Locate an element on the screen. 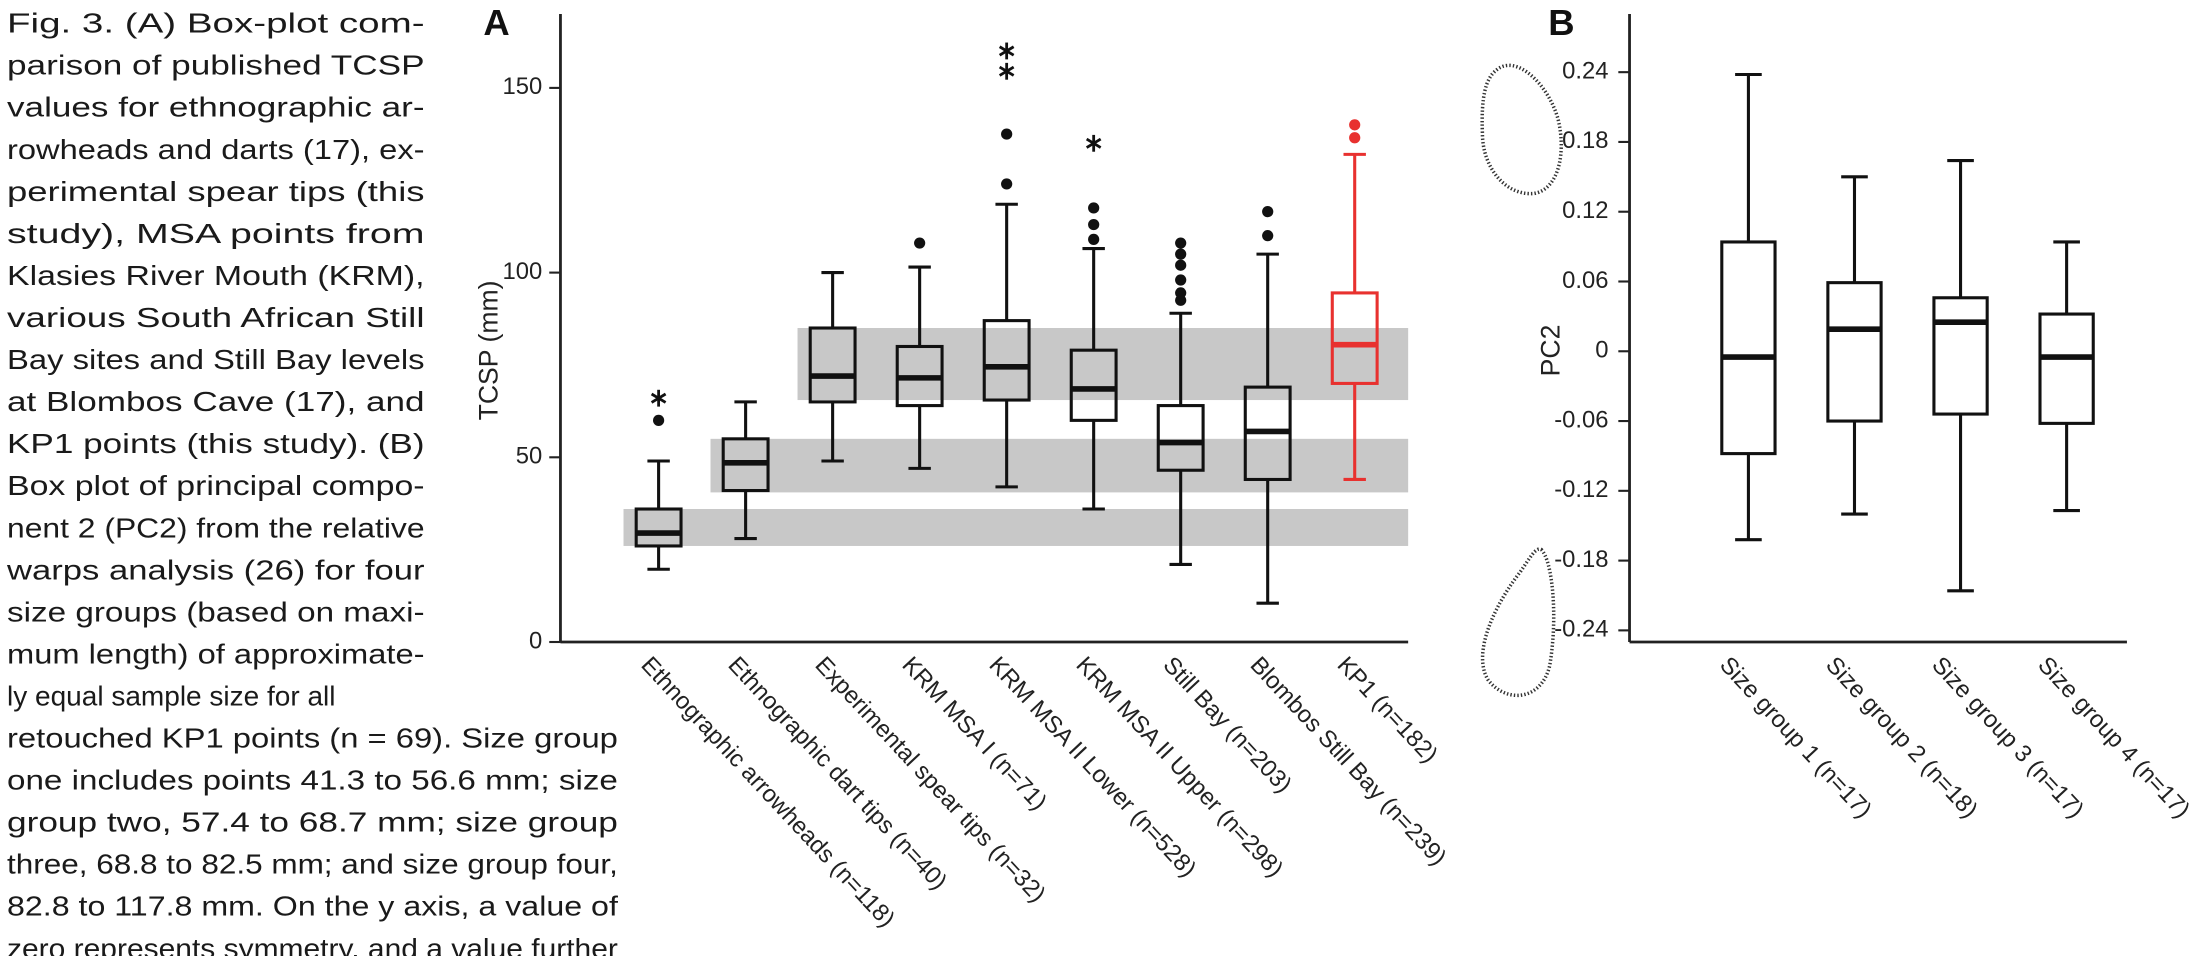 The width and height of the screenshot is (2197, 956). caption-line: rowheads and darts (17), ex- is located at coordinates (216, 149).